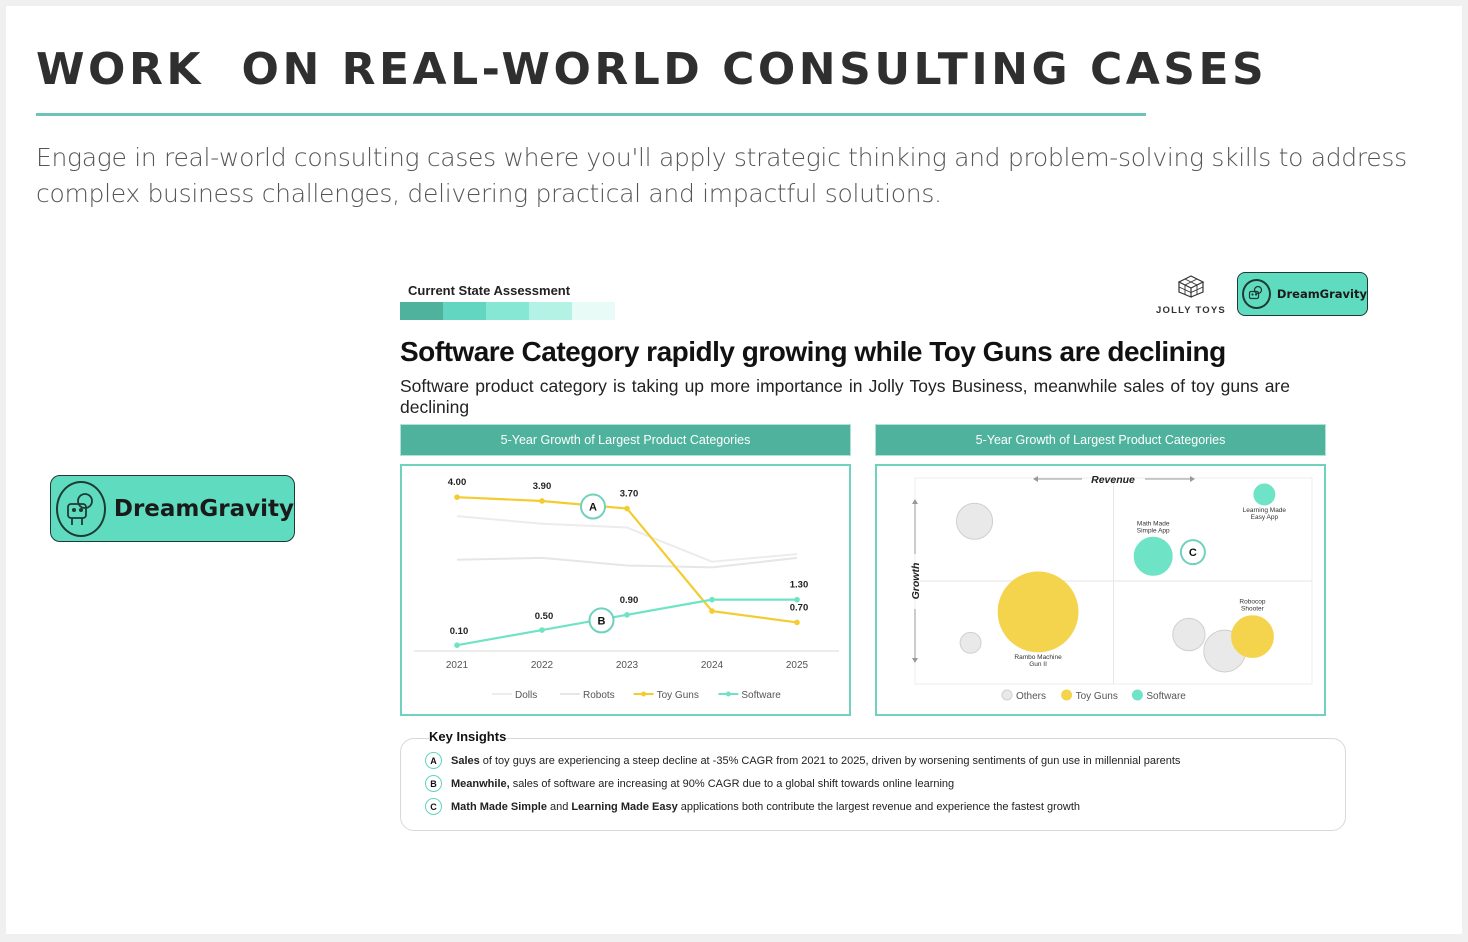  I want to click on title-underline, so click(591, 114).